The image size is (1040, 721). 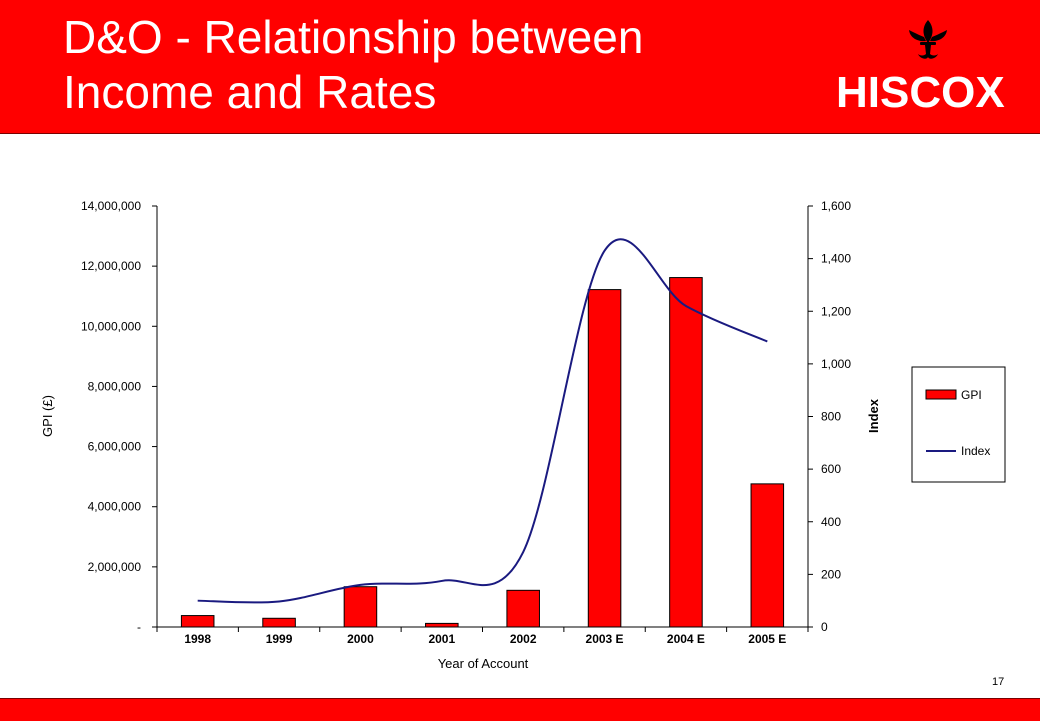 What do you see at coordinates (353, 37) in the screenshot?
I see `title-line-1: D&O - Relationship between` at bounding box center [353, 37].